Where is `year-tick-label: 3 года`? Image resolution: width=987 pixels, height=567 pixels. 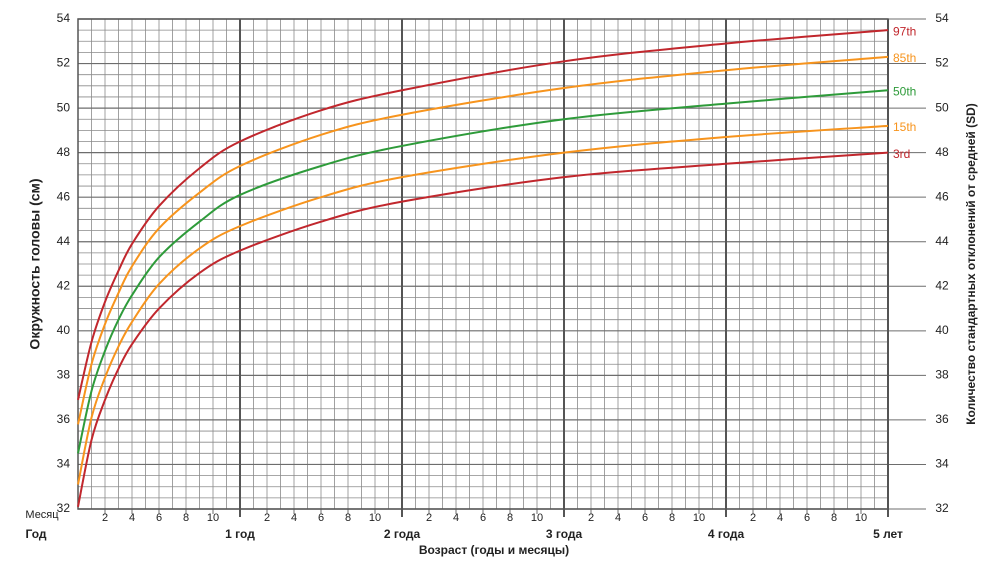 year-tick-label: 3 года is located at coordinates (564, 534).